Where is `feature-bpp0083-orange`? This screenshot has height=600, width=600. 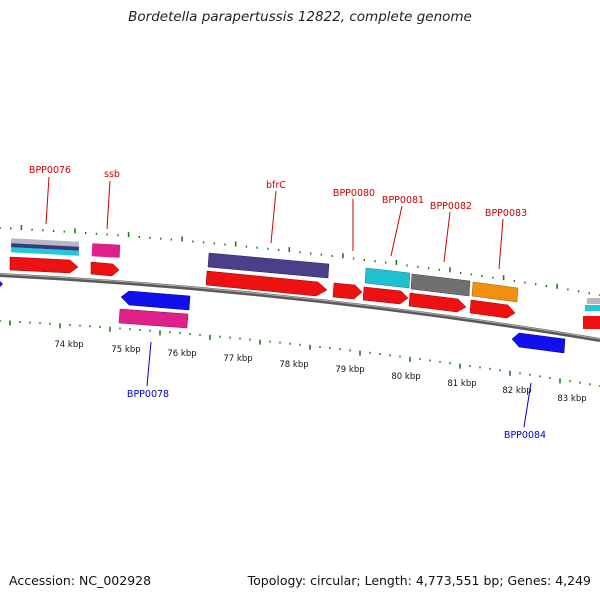
feature-bpp0083-orange is located at coordinates (495, 292).